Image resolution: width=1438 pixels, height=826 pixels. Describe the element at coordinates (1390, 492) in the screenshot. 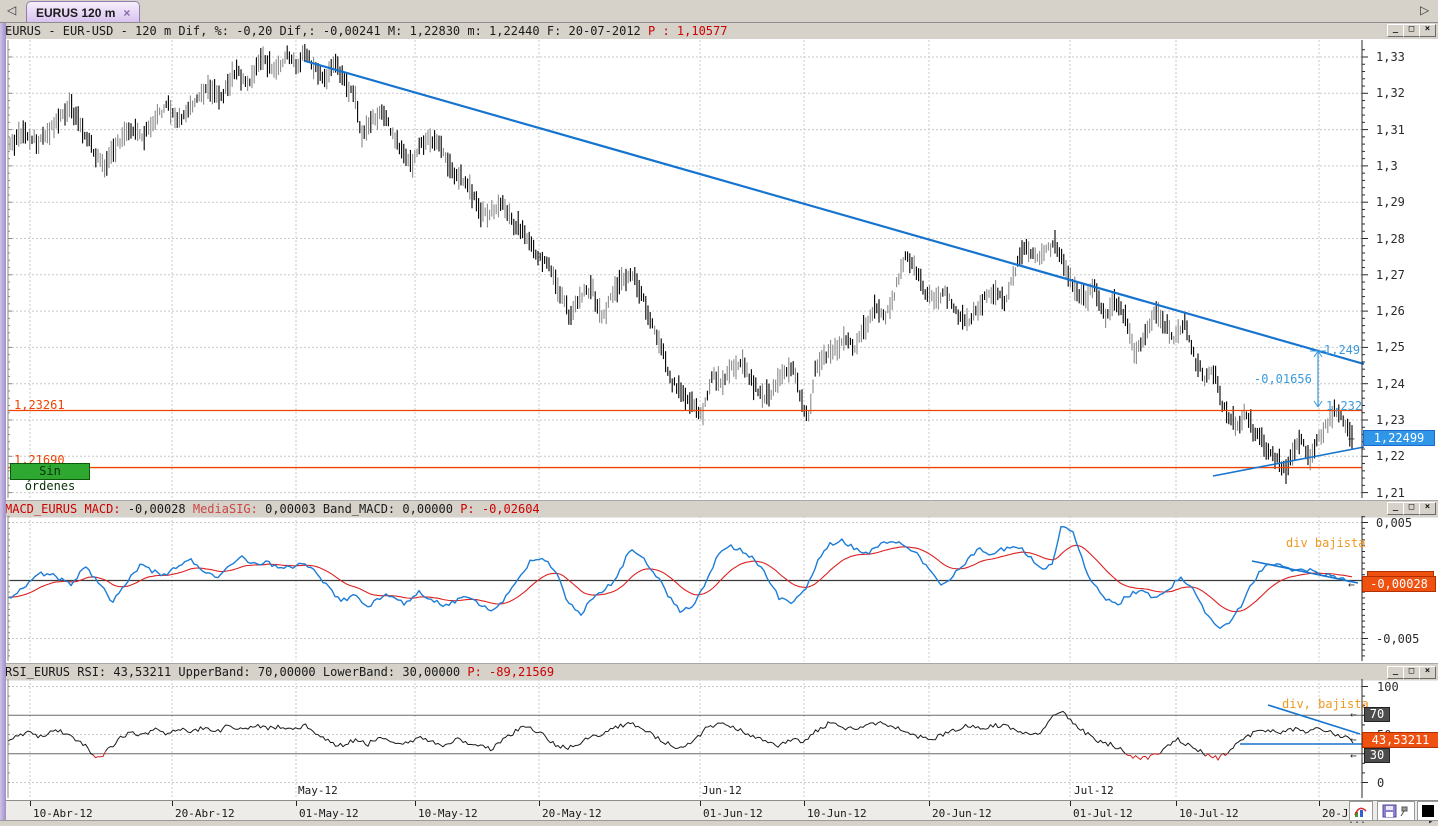

I see `price-axis-label: 1,21` at that location.